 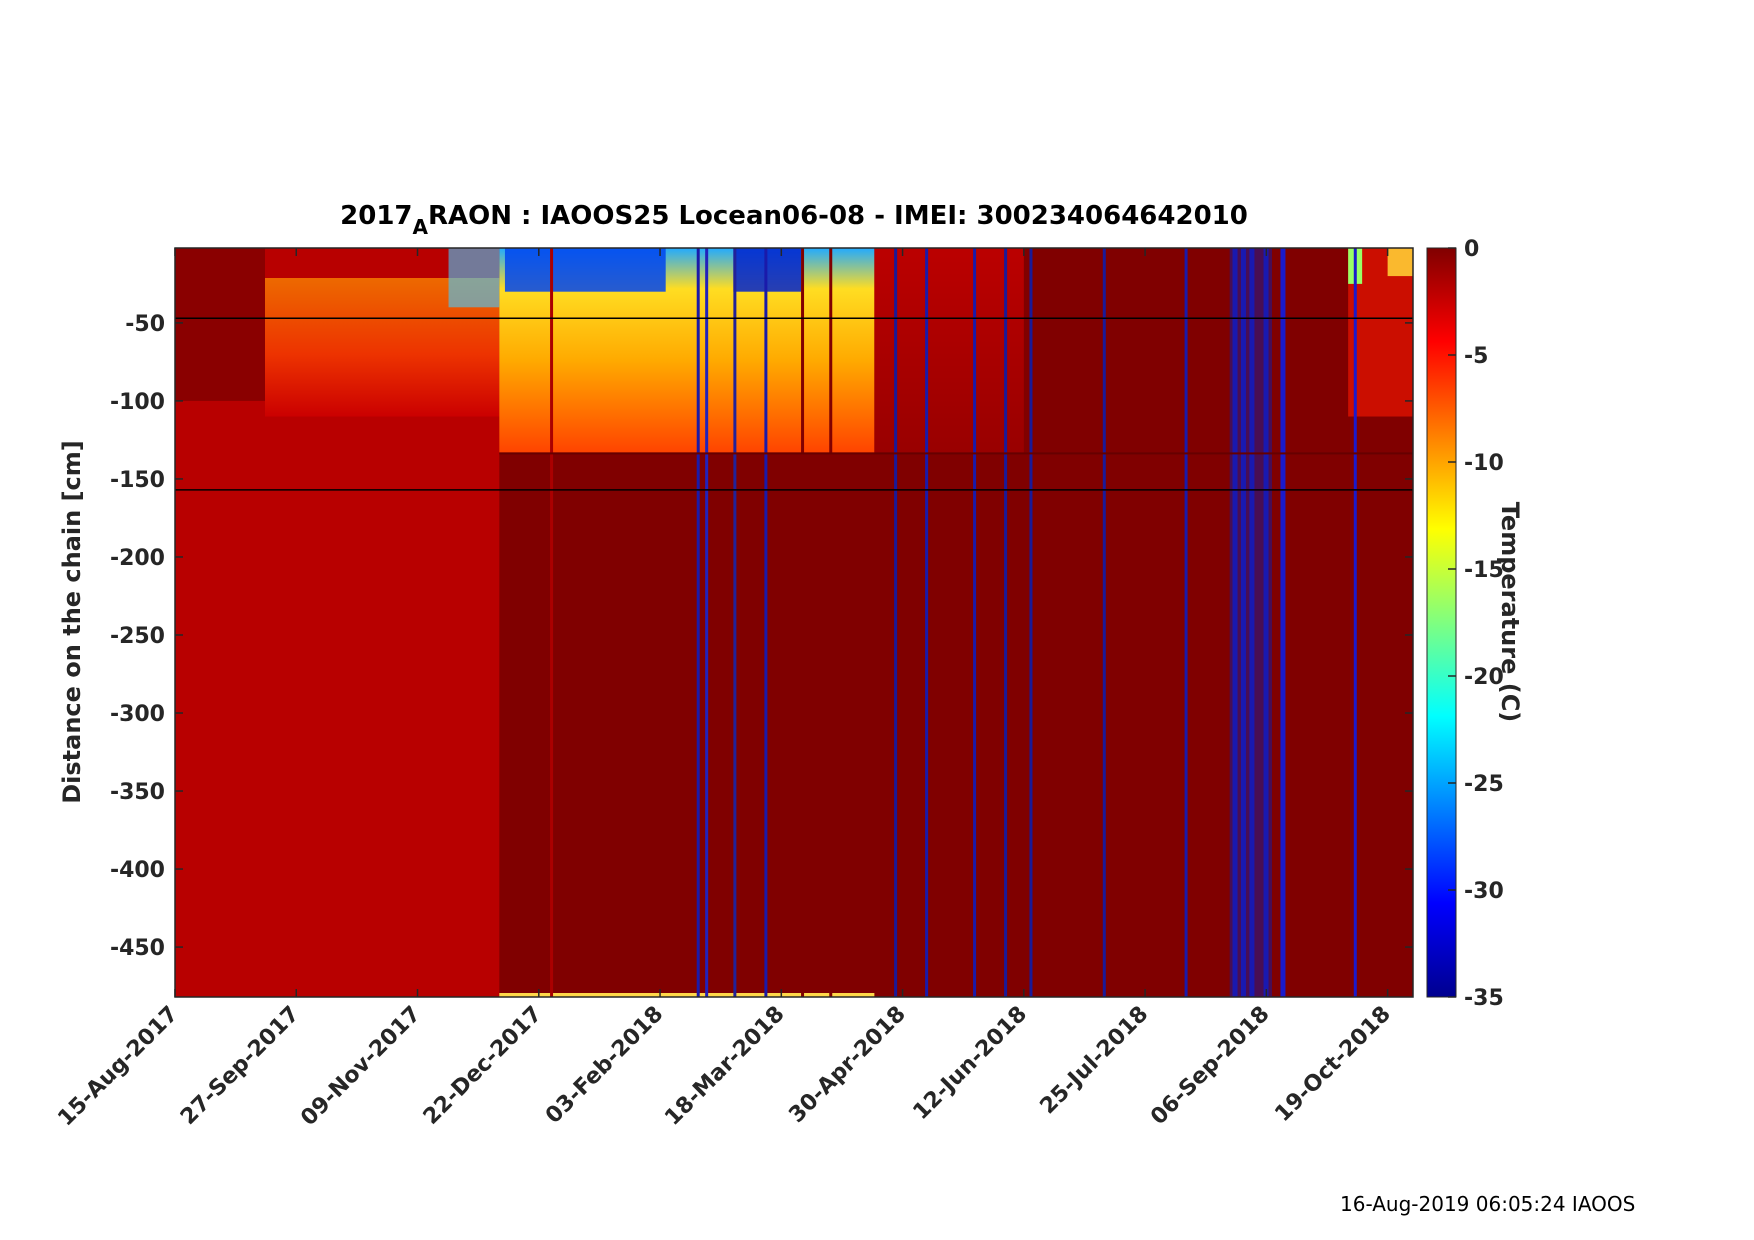 What do you see at coordinates (137, 402) in the screenshot?
I see `y-tick-label: -100` at bounding box center [137, 402].